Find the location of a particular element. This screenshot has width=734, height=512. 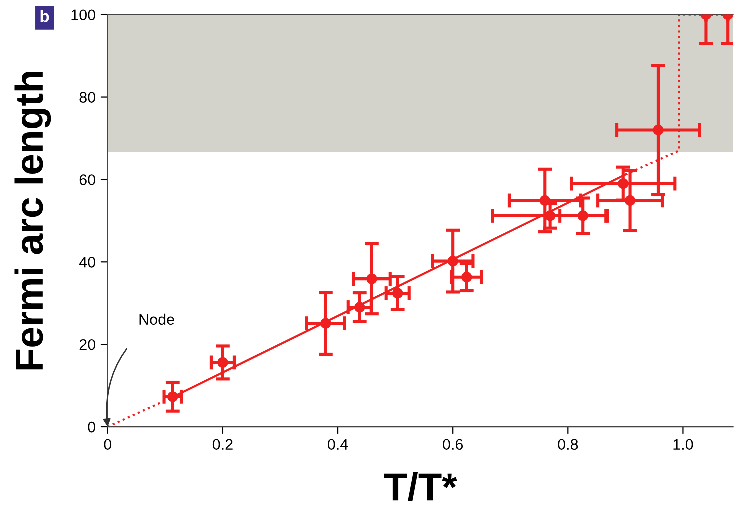

y-tick-label: 80 is located at coordinates (88, 97).